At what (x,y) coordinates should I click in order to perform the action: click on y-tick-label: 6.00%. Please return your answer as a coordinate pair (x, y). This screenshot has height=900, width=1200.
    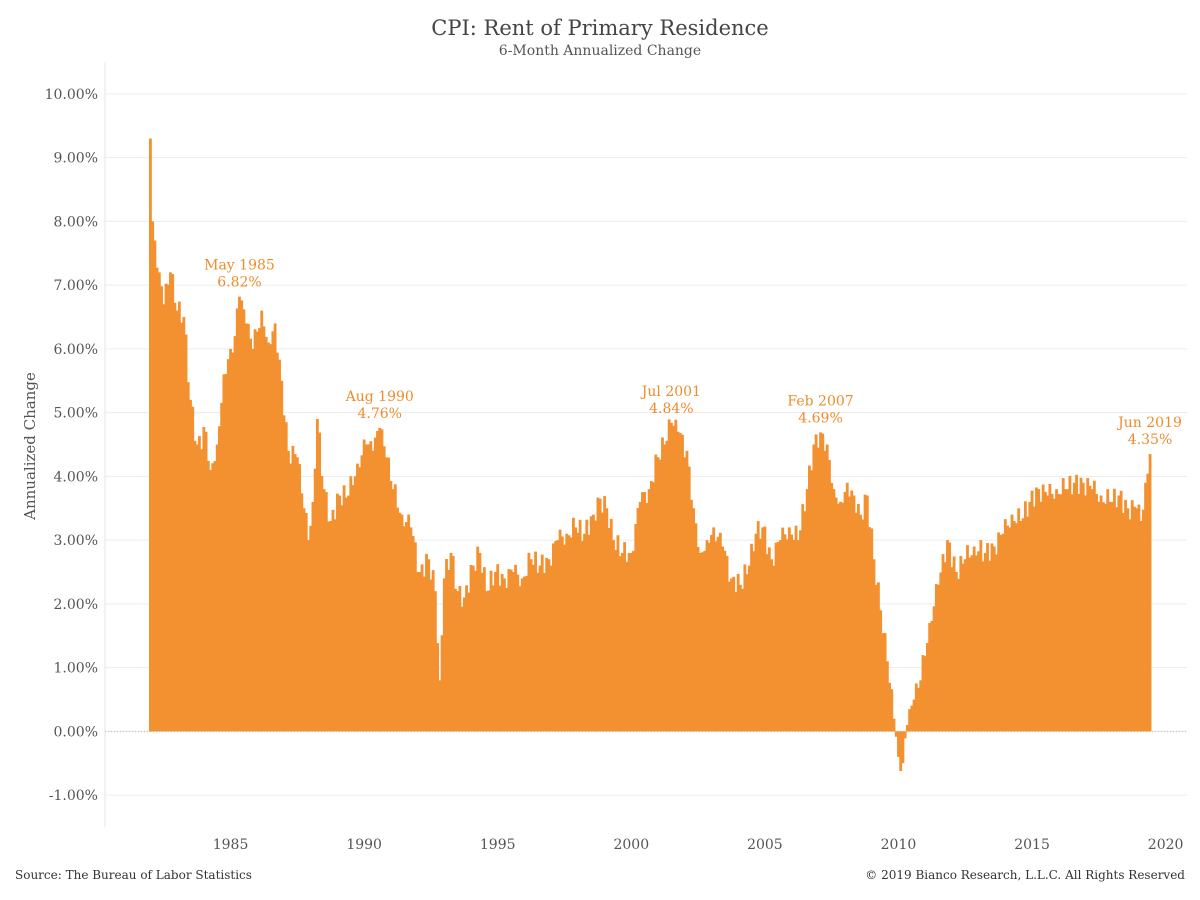
    Looking at the image, I should click on (76, 350).